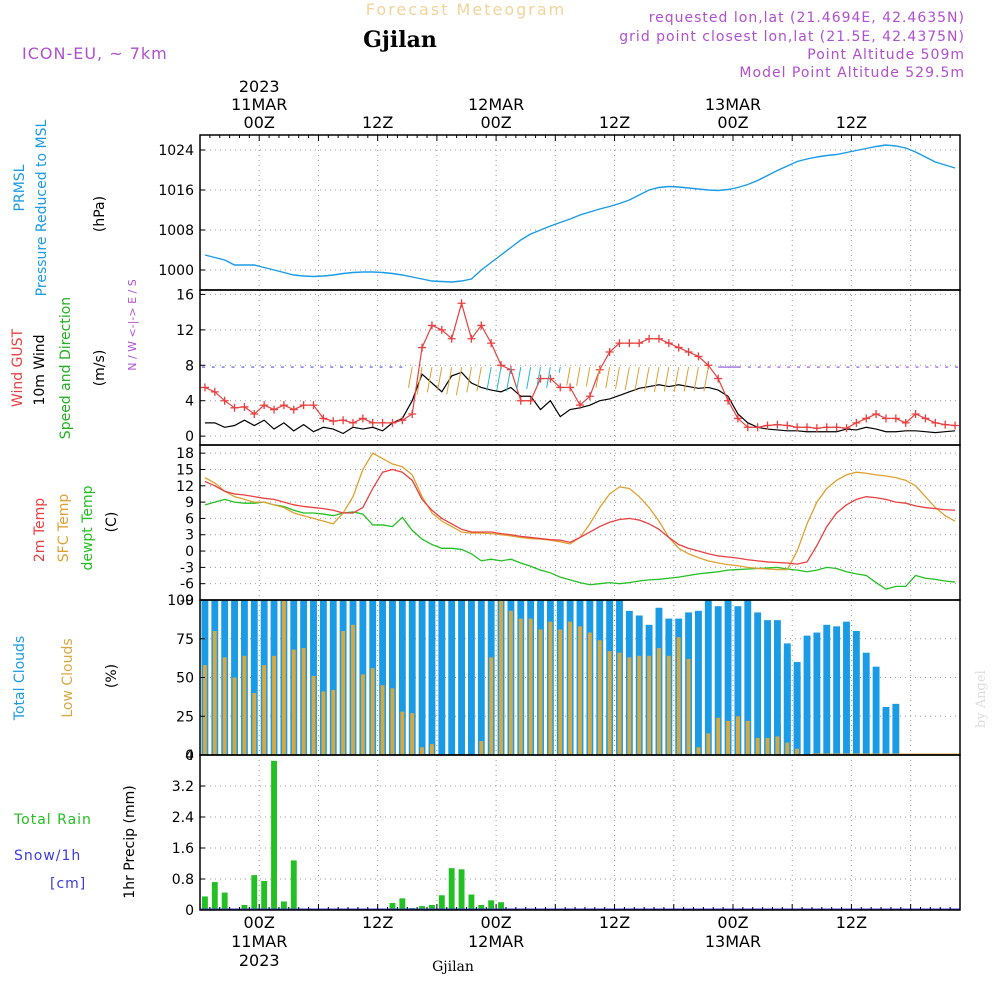  Describe the element at coordinates (183, 849) in the screenshot. I see `y-tick-label: 1.6` at that location.